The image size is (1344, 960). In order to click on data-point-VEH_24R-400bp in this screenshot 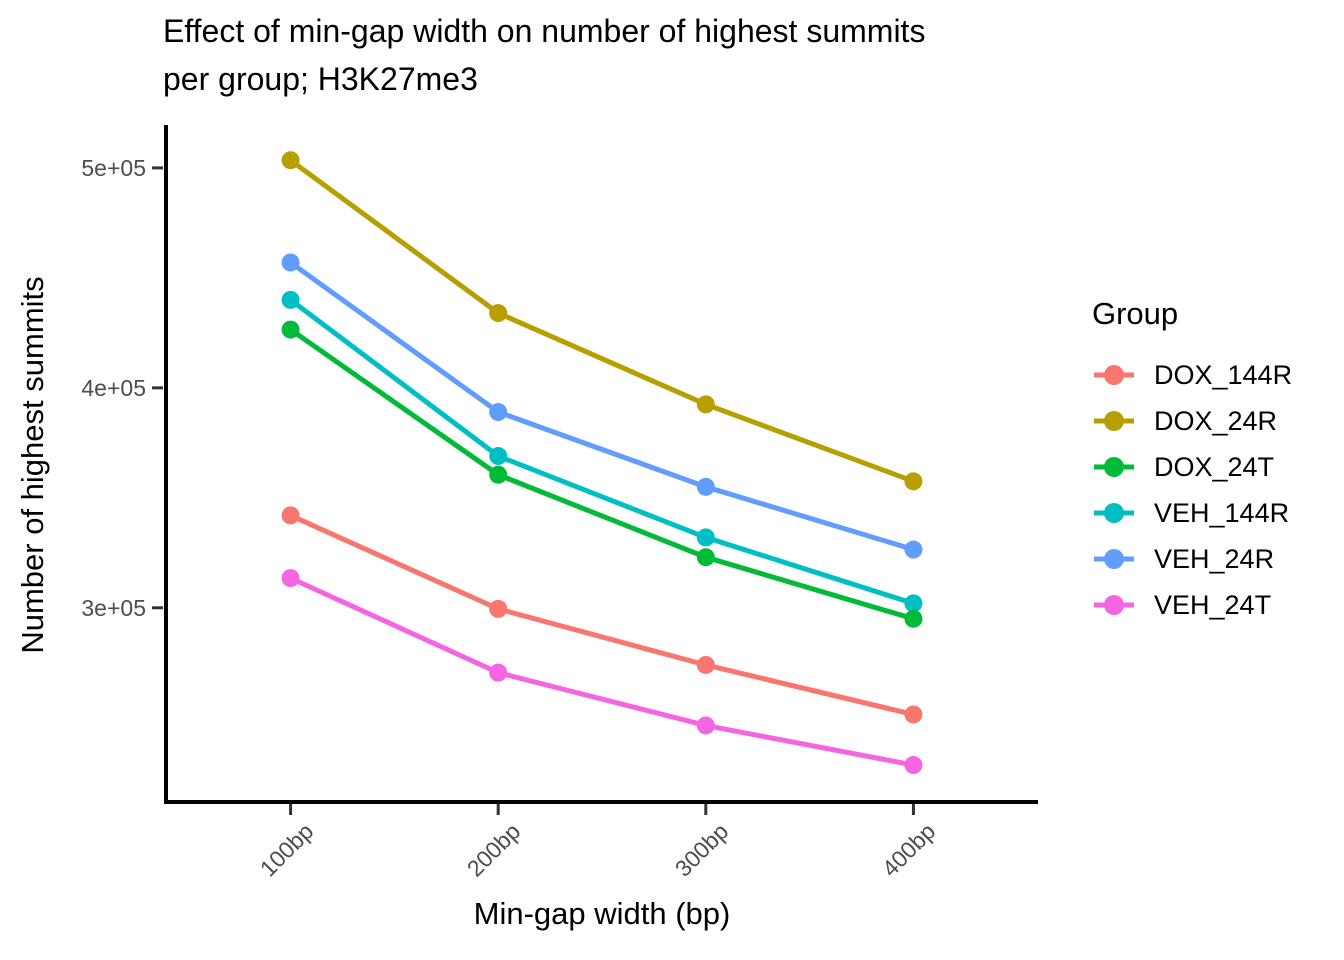, I will do `click(913, 549)`.